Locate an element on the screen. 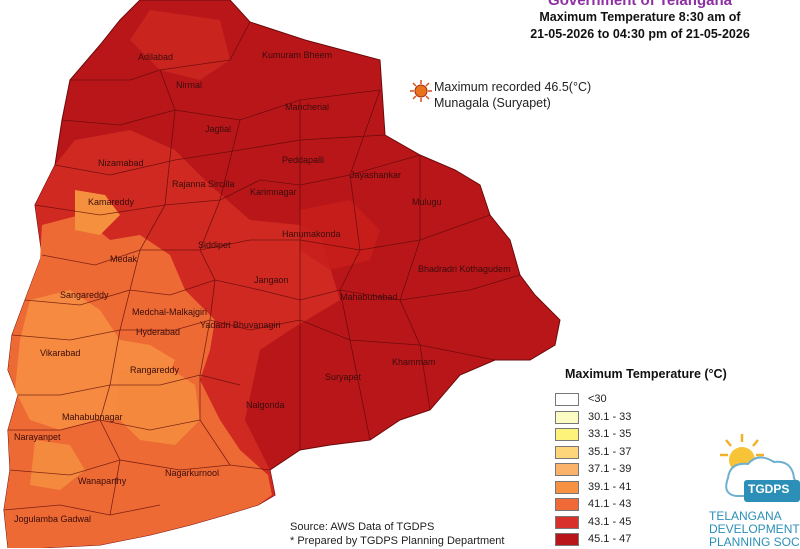 This screenshot has height=549, width=800. district-label: Jangaon is located at coordinates (271, 280).